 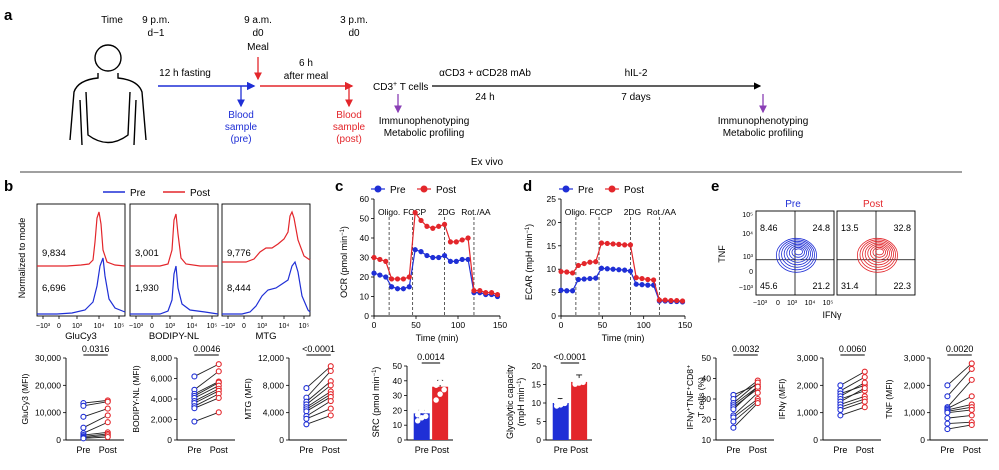 What do you see at coordinates (228, 326) in the screenshot?
I see `histogram-tick-label: −10³` at bounding box center [228, 326].